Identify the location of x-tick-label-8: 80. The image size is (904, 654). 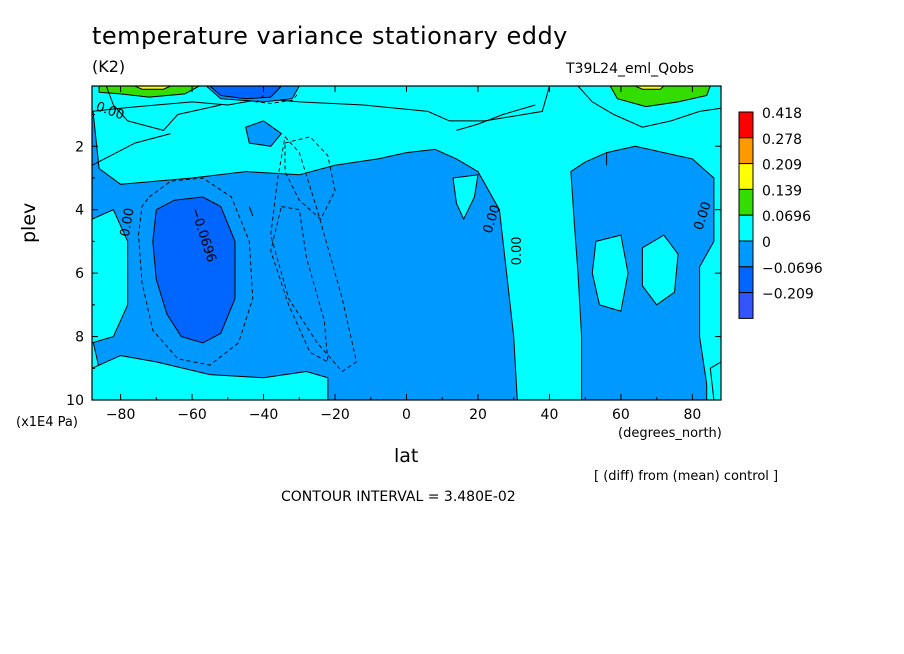
(692, 415).